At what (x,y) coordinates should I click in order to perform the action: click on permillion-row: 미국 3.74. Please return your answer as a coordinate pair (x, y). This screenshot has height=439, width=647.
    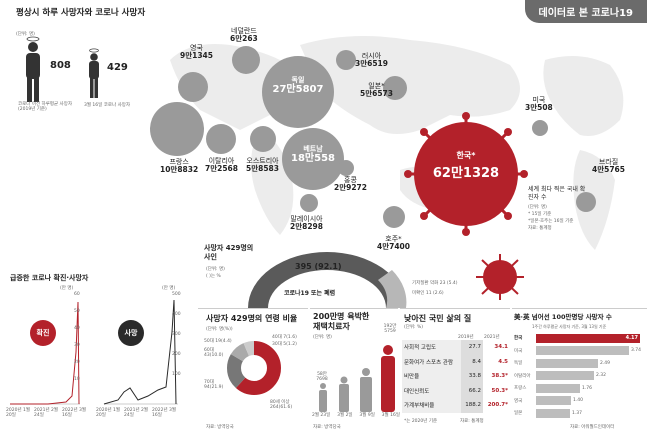
    Looking at the image, I should click on (578, 351).